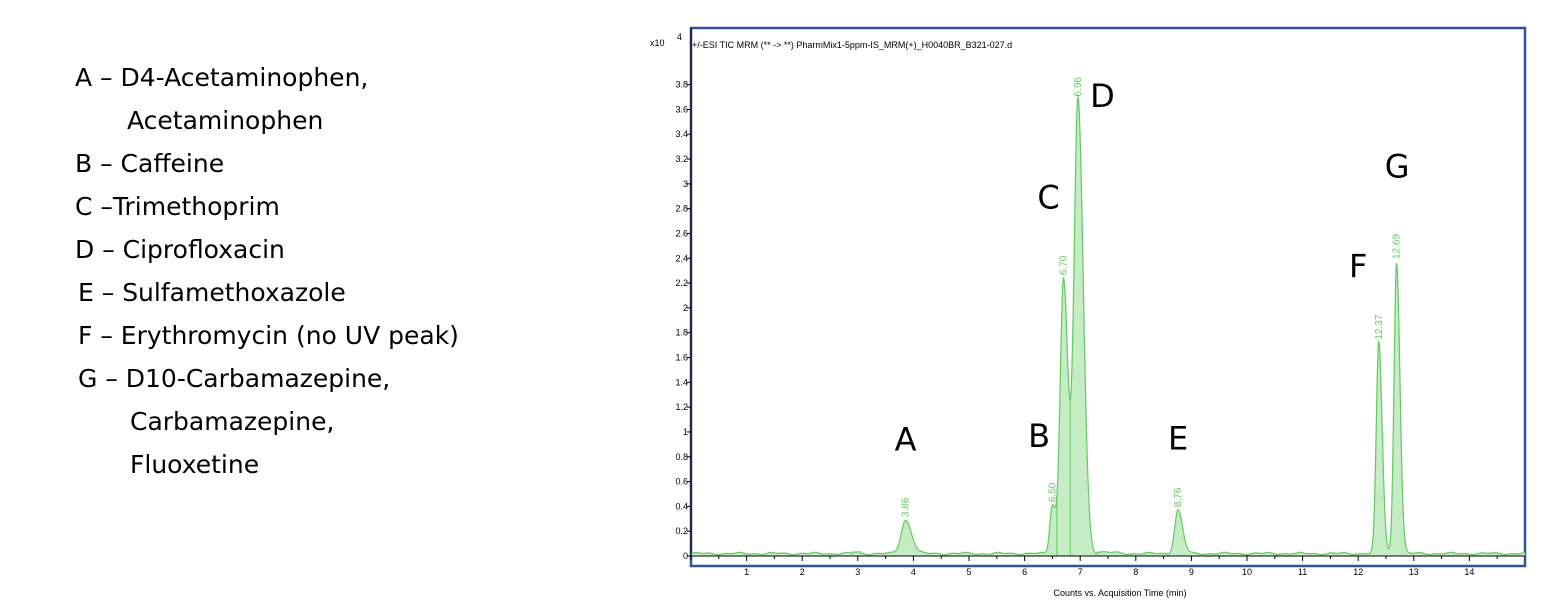 This screenshot has width=1542, height=614. Describe the element at coordinates (685, 432) in the screenshot. I see `y-tick-label: 1` at that location.